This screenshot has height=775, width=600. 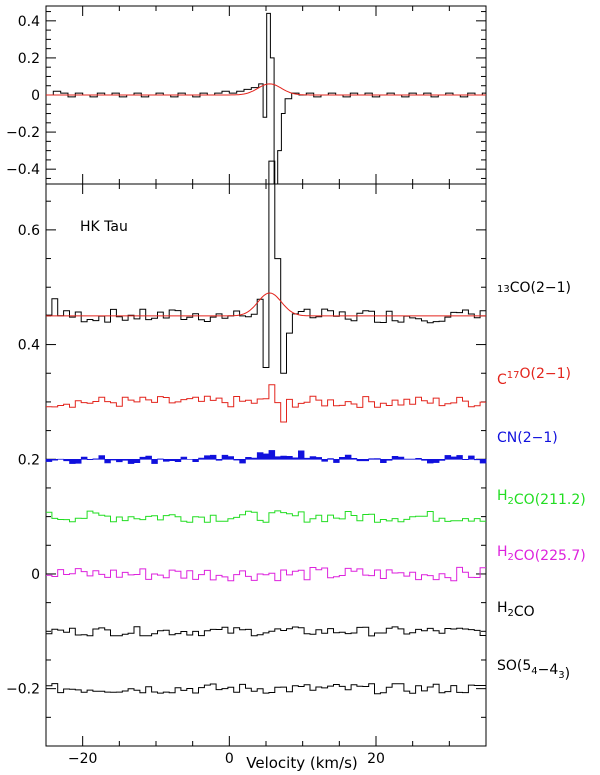 I want to click on line-label-4: H2CO(225.7), so click(x=541, y=554).